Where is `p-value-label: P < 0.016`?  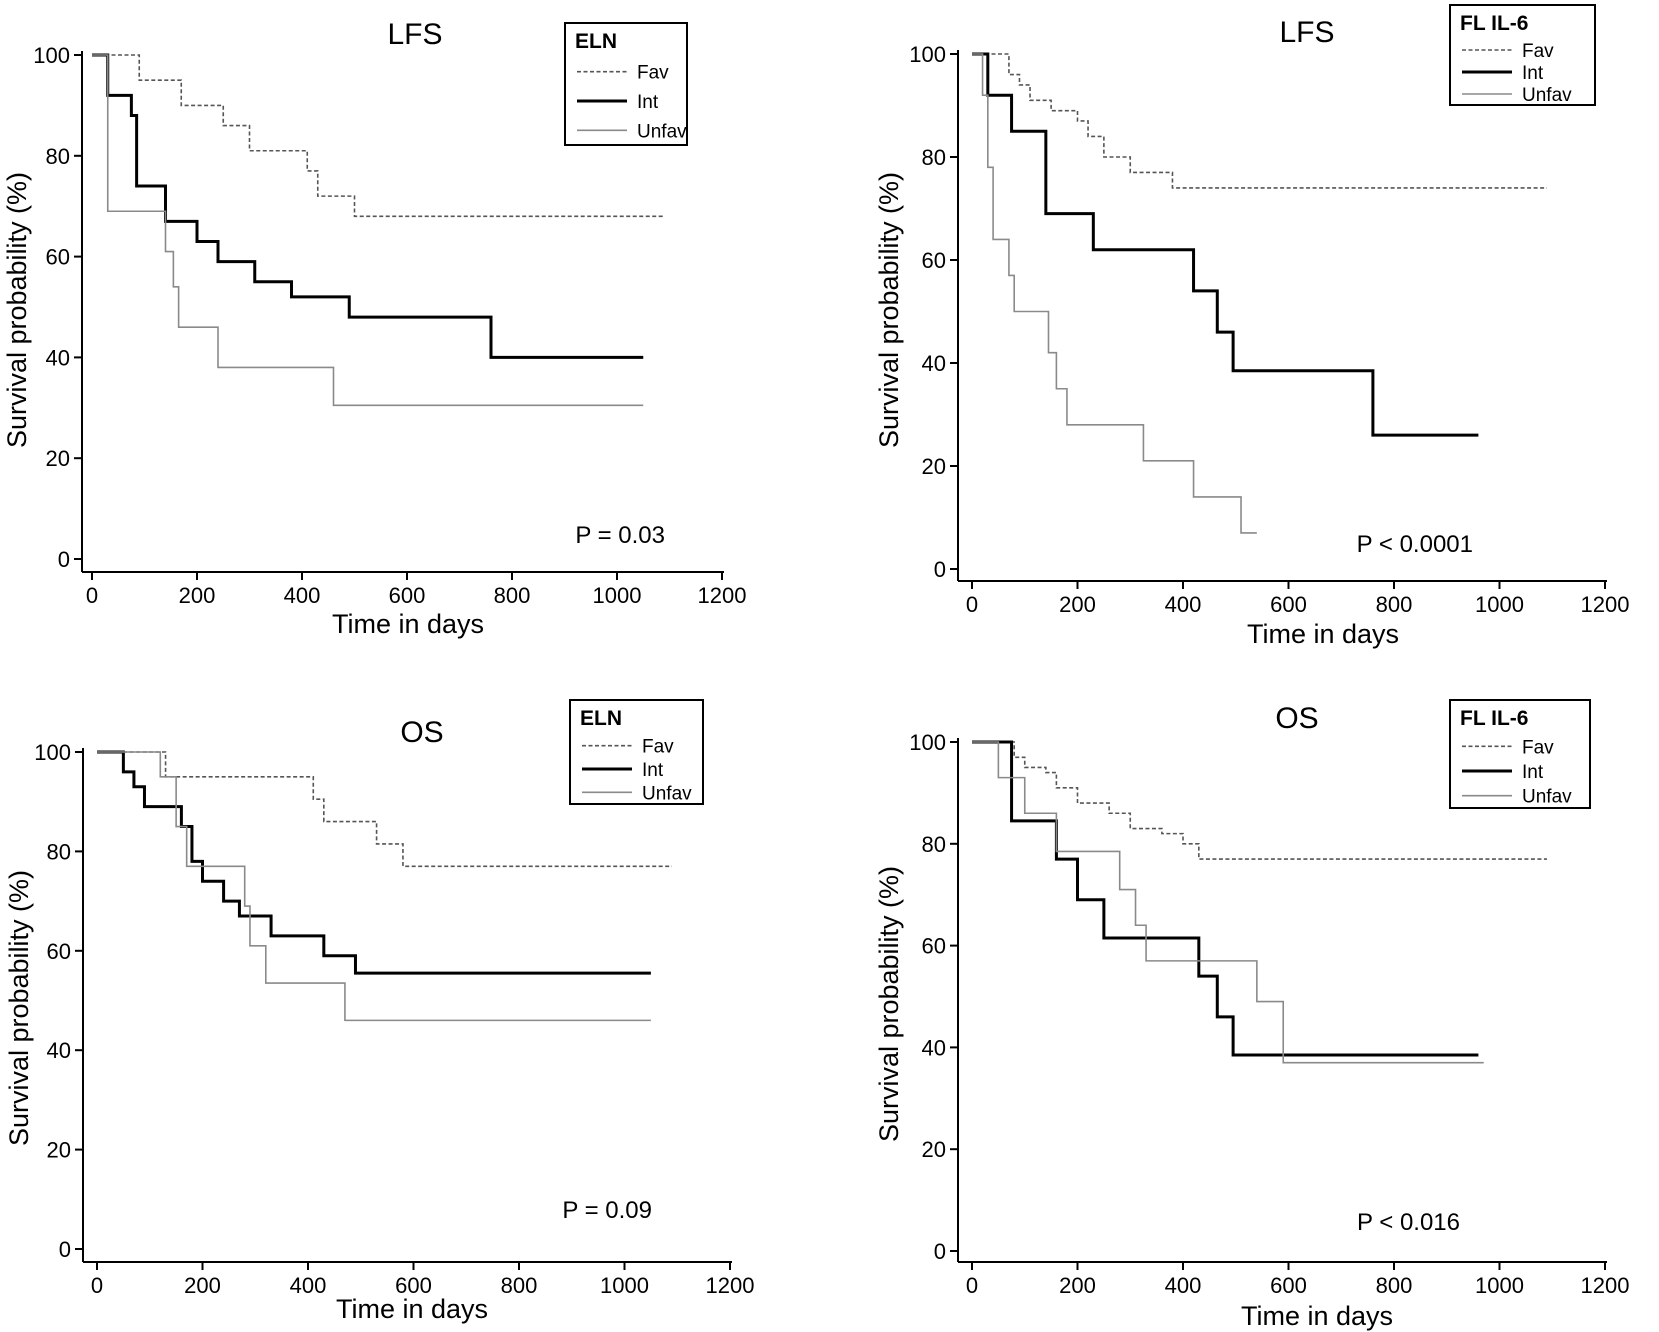 p-value-label: P < 0.016 is located at coordinates (1408, 1222).